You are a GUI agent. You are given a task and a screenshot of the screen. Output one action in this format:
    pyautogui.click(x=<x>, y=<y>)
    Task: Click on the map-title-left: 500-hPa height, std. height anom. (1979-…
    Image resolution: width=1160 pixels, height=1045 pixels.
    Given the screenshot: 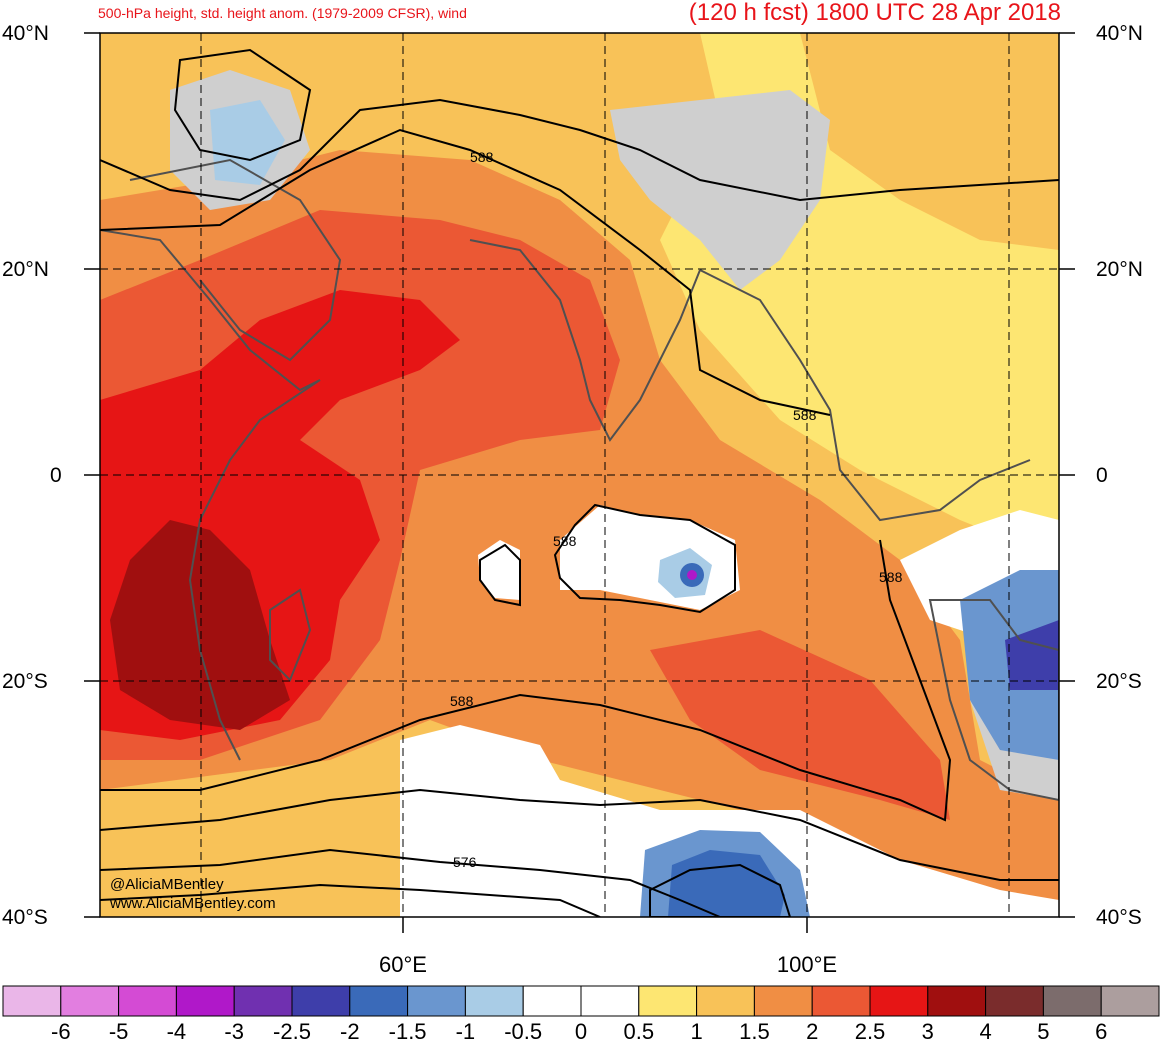 What is the action you would take?
    pyautogui.click(x=282, y=13)
    